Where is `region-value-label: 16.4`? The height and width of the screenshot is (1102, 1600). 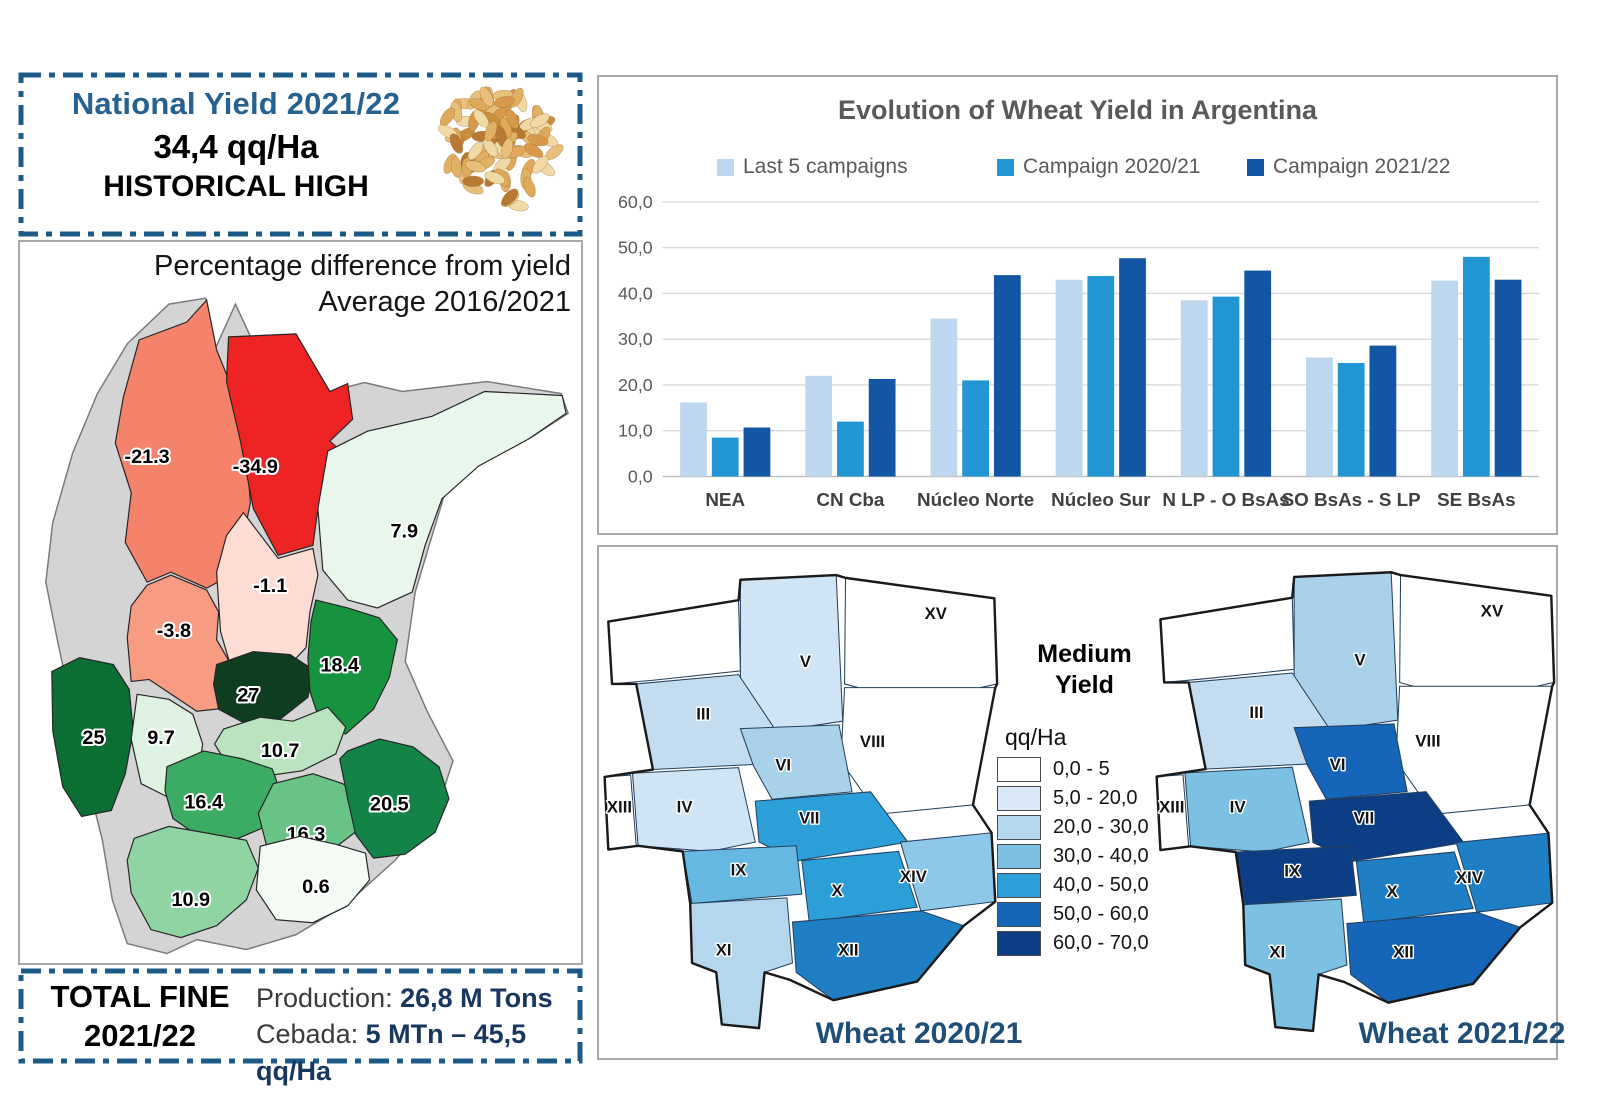 region-value-label: 16.4 is located at coordinates (203, 803).